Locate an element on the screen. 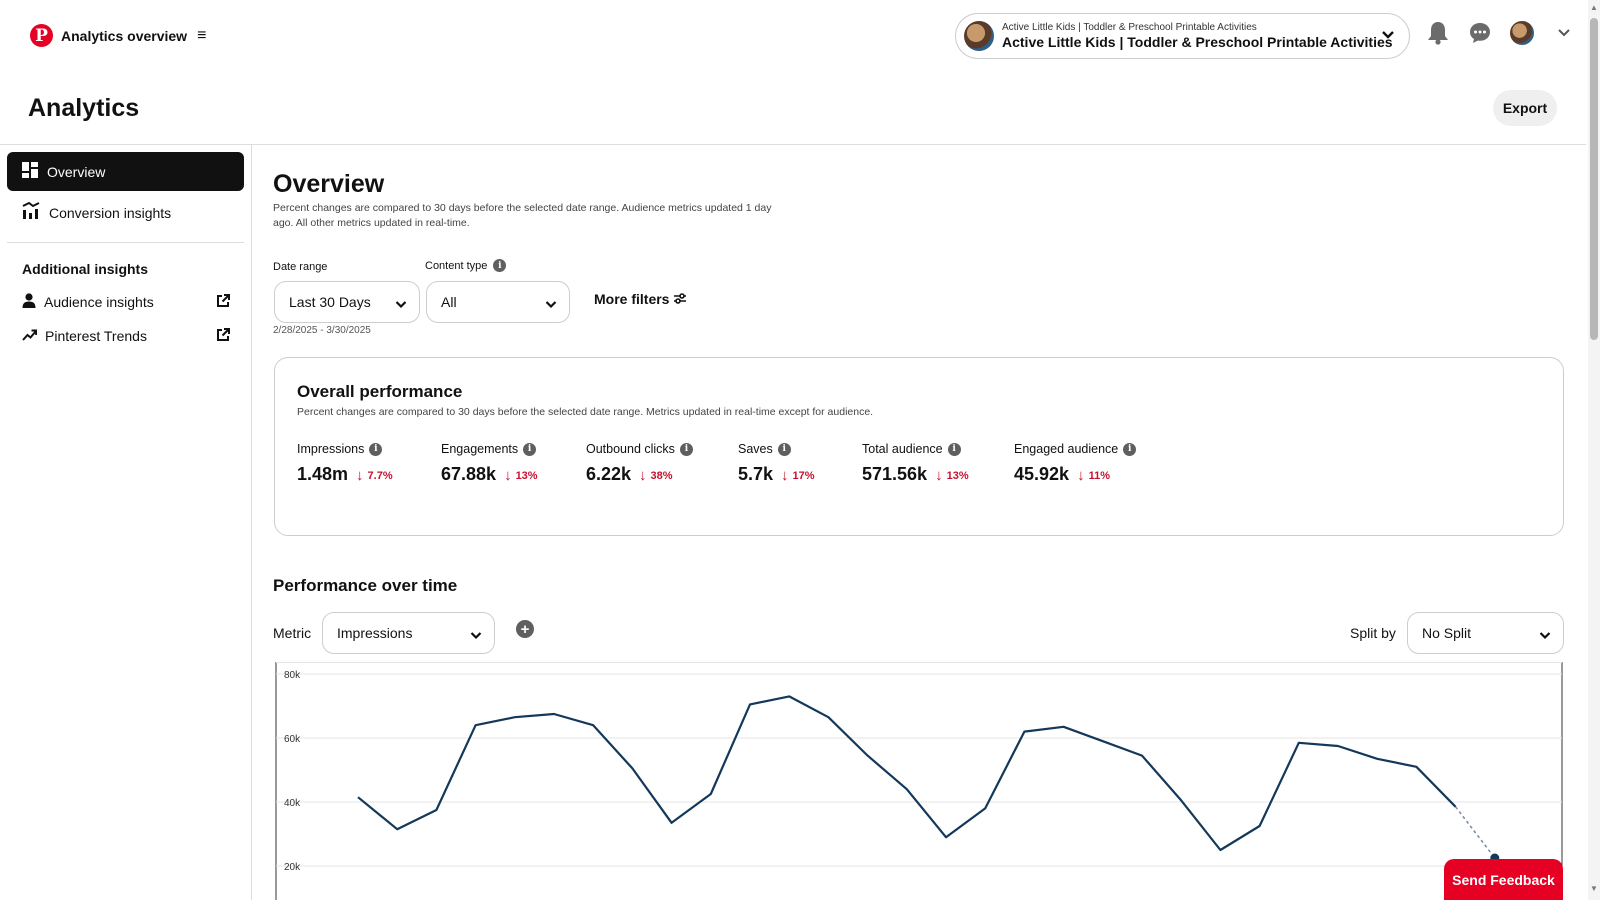  sidebar-link-audience-insights: Audience insights is located at coordinates (125, 302).